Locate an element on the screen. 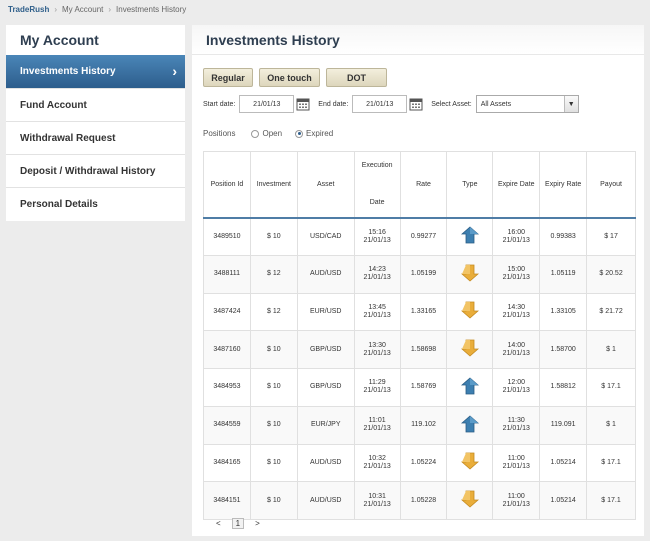  cell-rate: 1.58769 is located at coordinates (423, 387).